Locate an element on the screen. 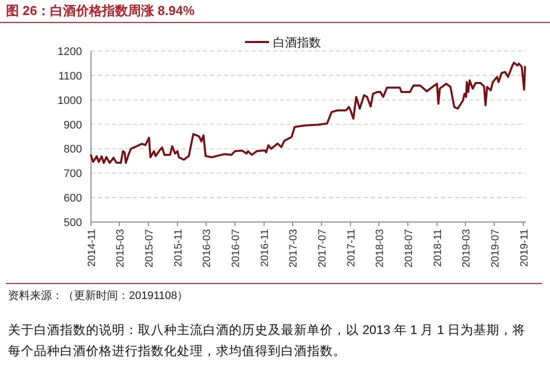  x-tick-label: 2019-07 is located at coordinates (495, 248).